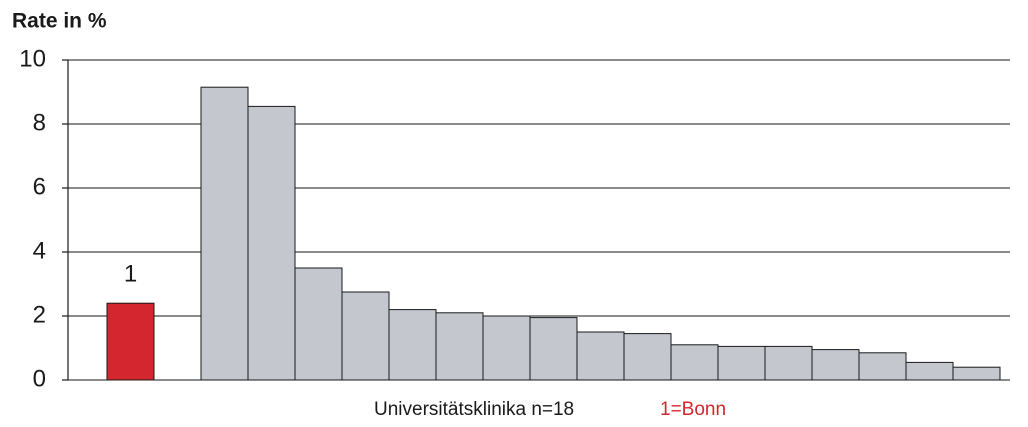 The height and width of the screenshot is (427, 1028). What do you see at coordinates (39, 186) in the screenshot?
I see `y-tick-label: 6` at bounding box center [39, 186].